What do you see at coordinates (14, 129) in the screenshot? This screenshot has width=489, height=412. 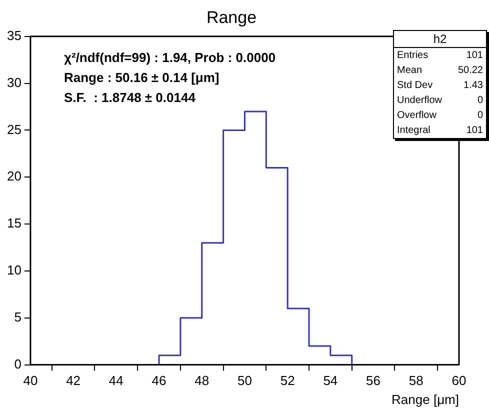 I see `y-tick-label: 25` at bounding box center [14, 129].